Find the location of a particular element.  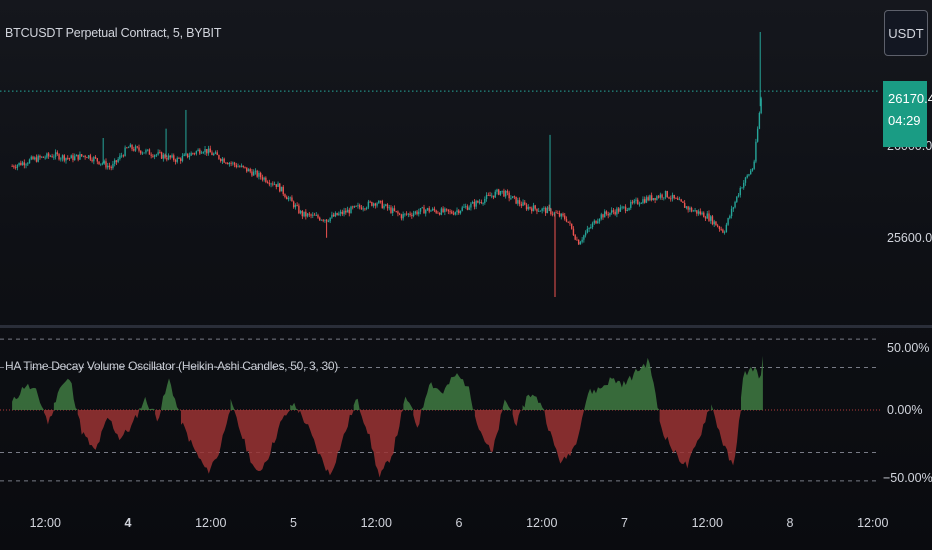

pane-separator is located at coordinates (466, 326).